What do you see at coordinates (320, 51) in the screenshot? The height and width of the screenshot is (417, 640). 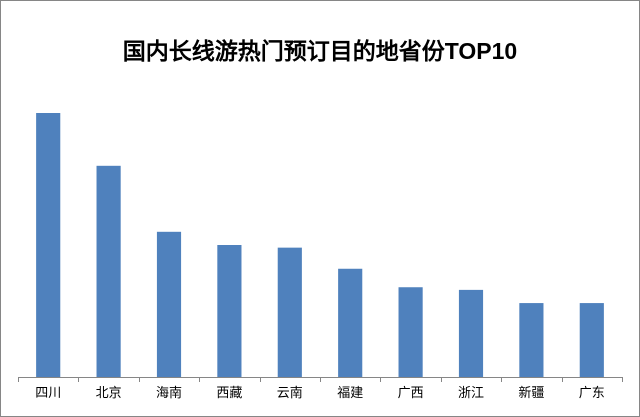 I see `chart-title: 国内长线游热门预订目的地省份TOP10` at bounding box center [320, 51].